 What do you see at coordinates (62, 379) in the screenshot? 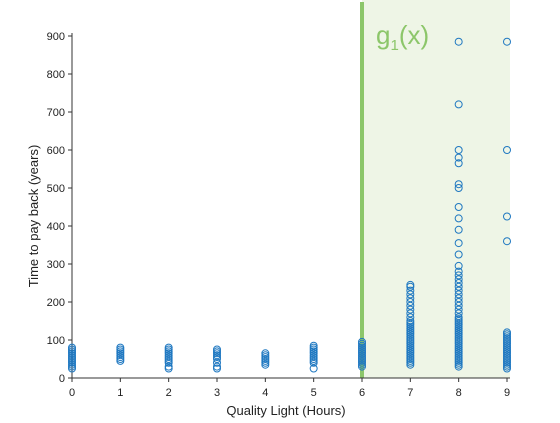
I see `y-tick-label: 0` at bounding box center [62, 379].